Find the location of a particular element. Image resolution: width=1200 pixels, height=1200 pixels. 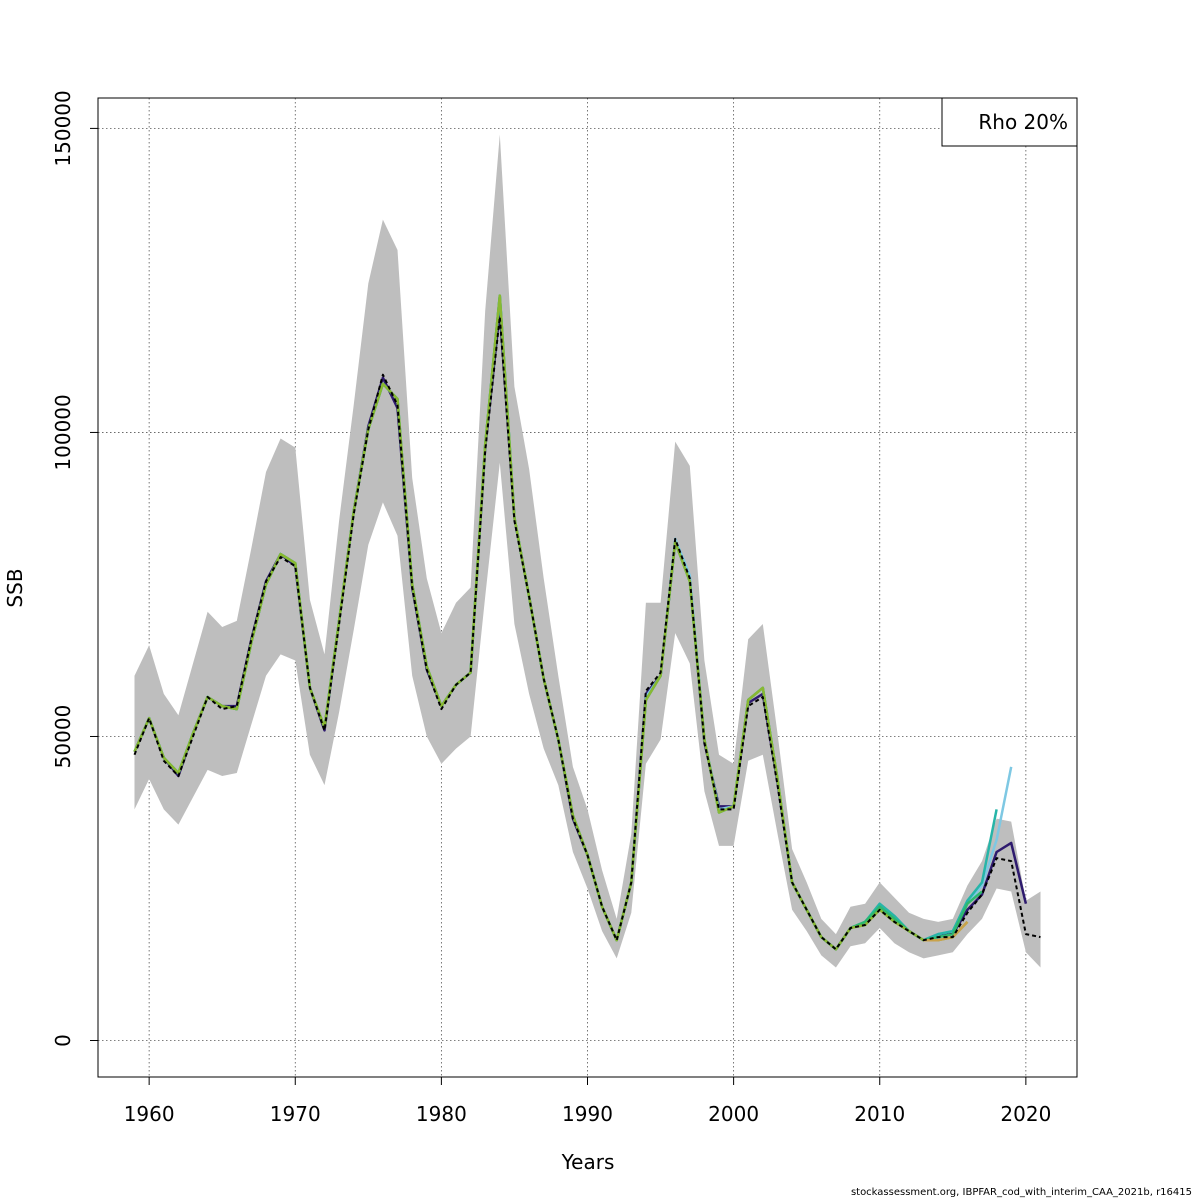

series-line is located at coordinates (946, 931).